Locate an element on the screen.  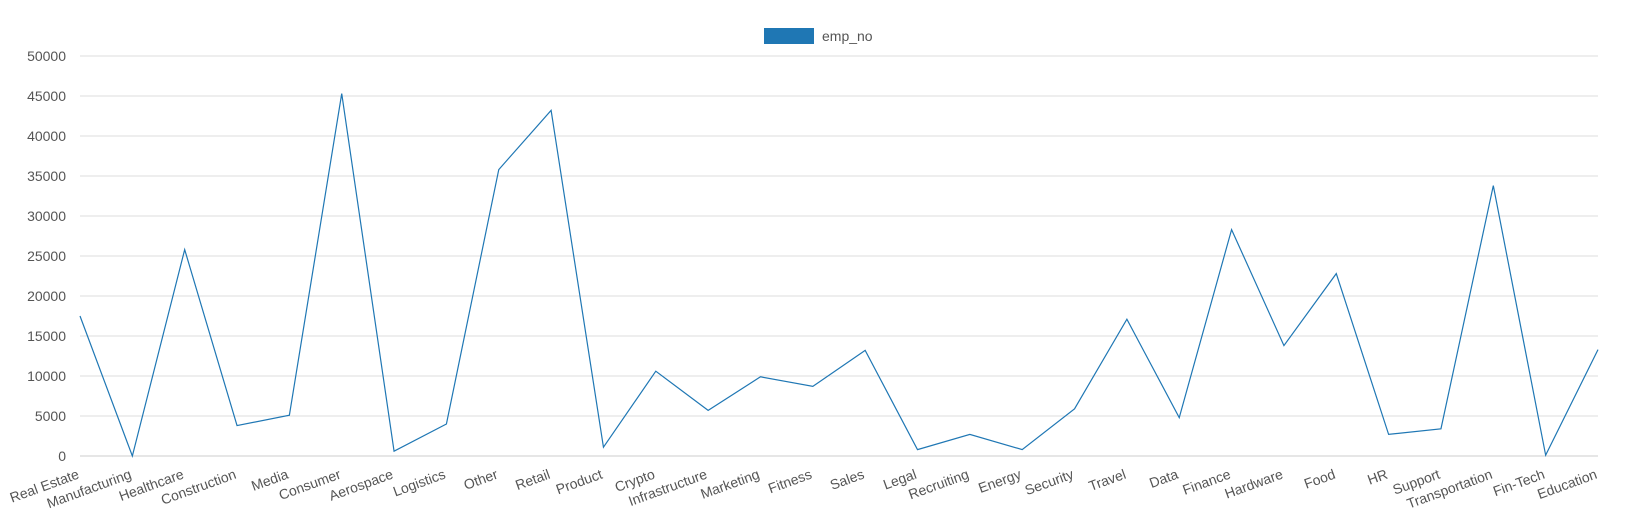
x-tick-label: Sales is located at coordinates (847, 479).